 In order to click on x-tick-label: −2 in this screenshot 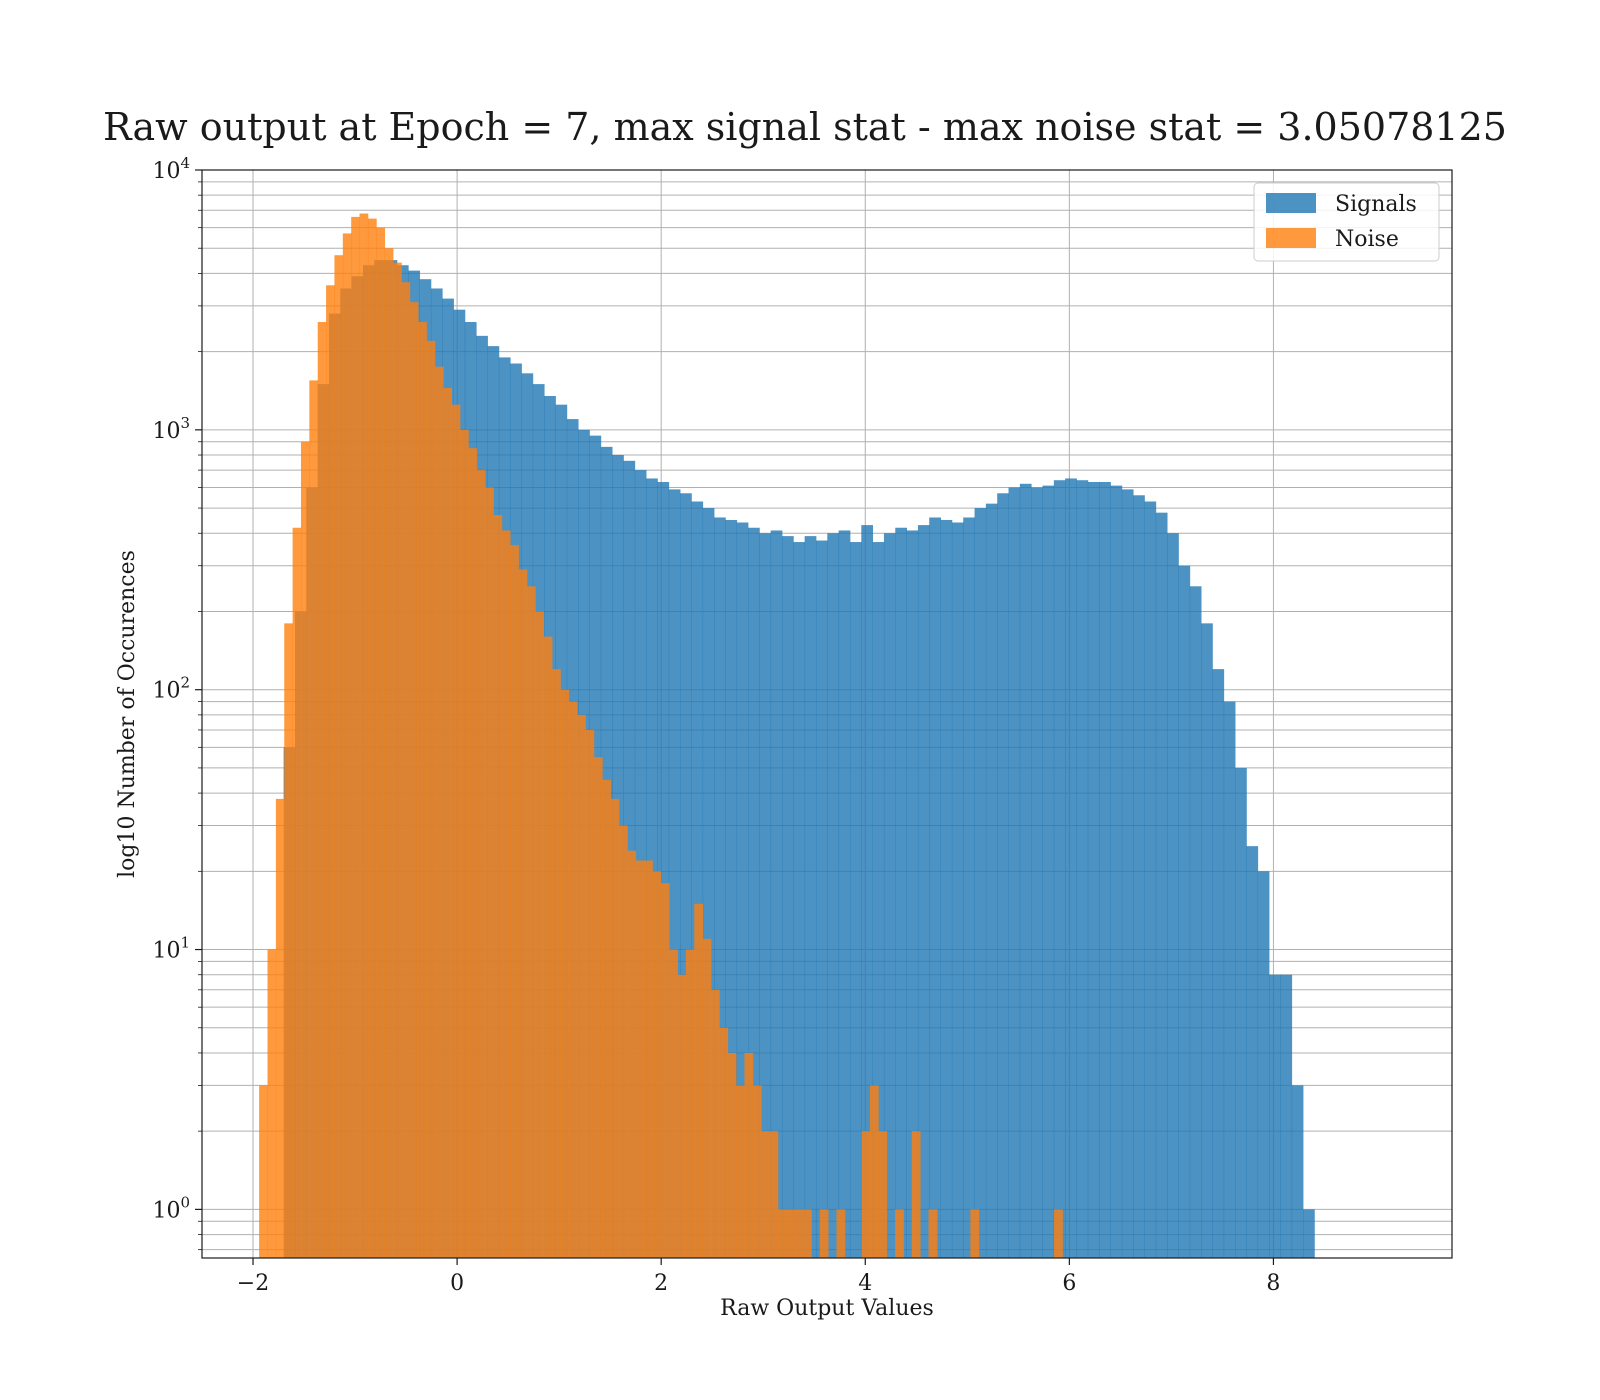, I will do `click(253, 1283)`.